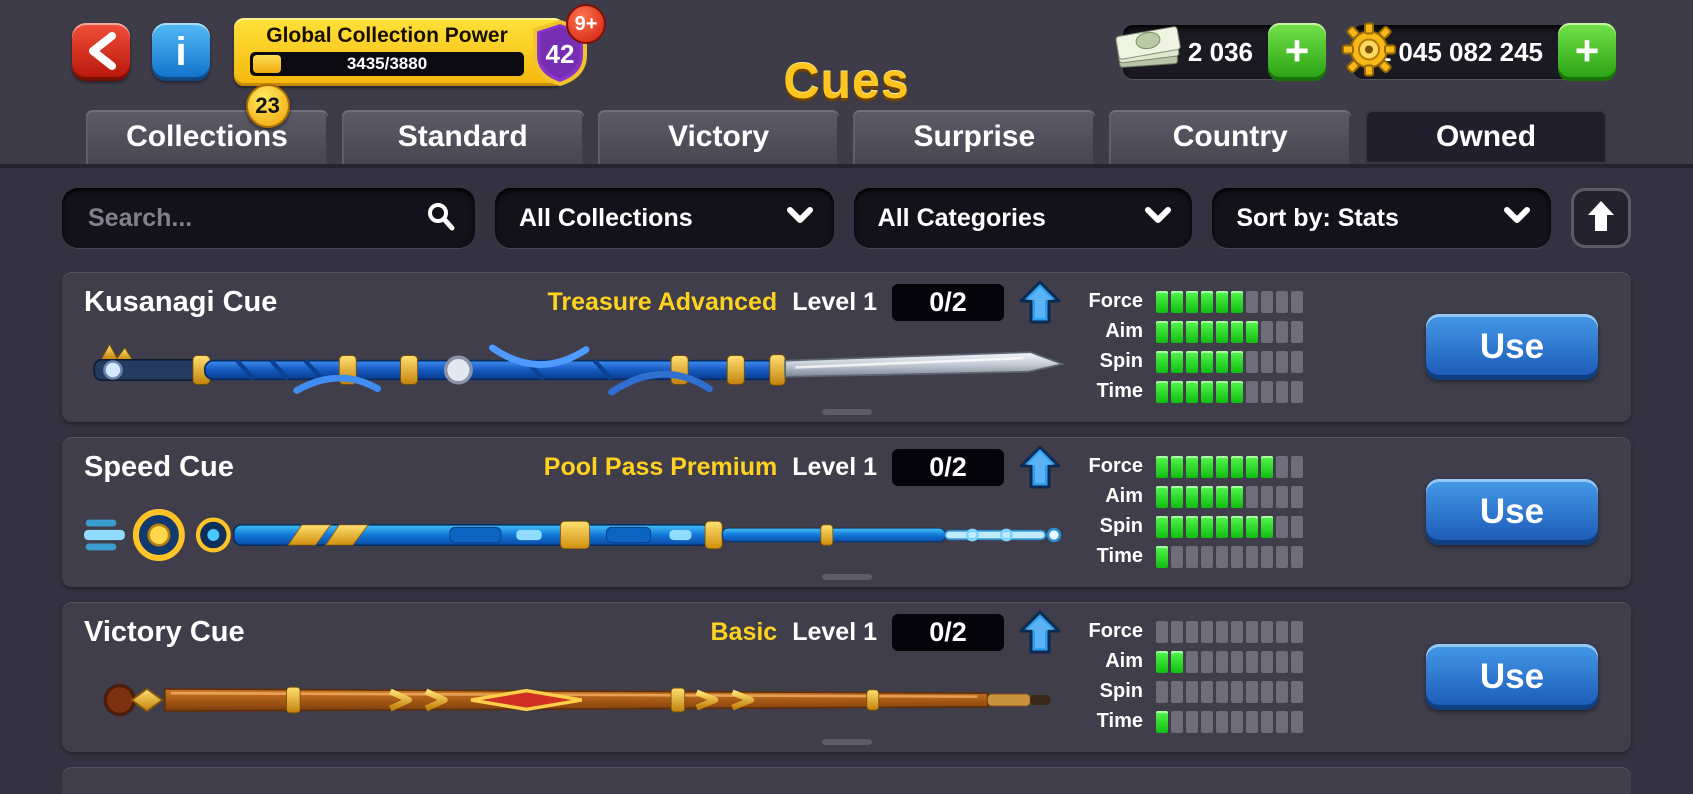 The image size is (1693, 794). Describe the element at coordinates (255, 218) in the screenshot. I see `search-input` at that location.